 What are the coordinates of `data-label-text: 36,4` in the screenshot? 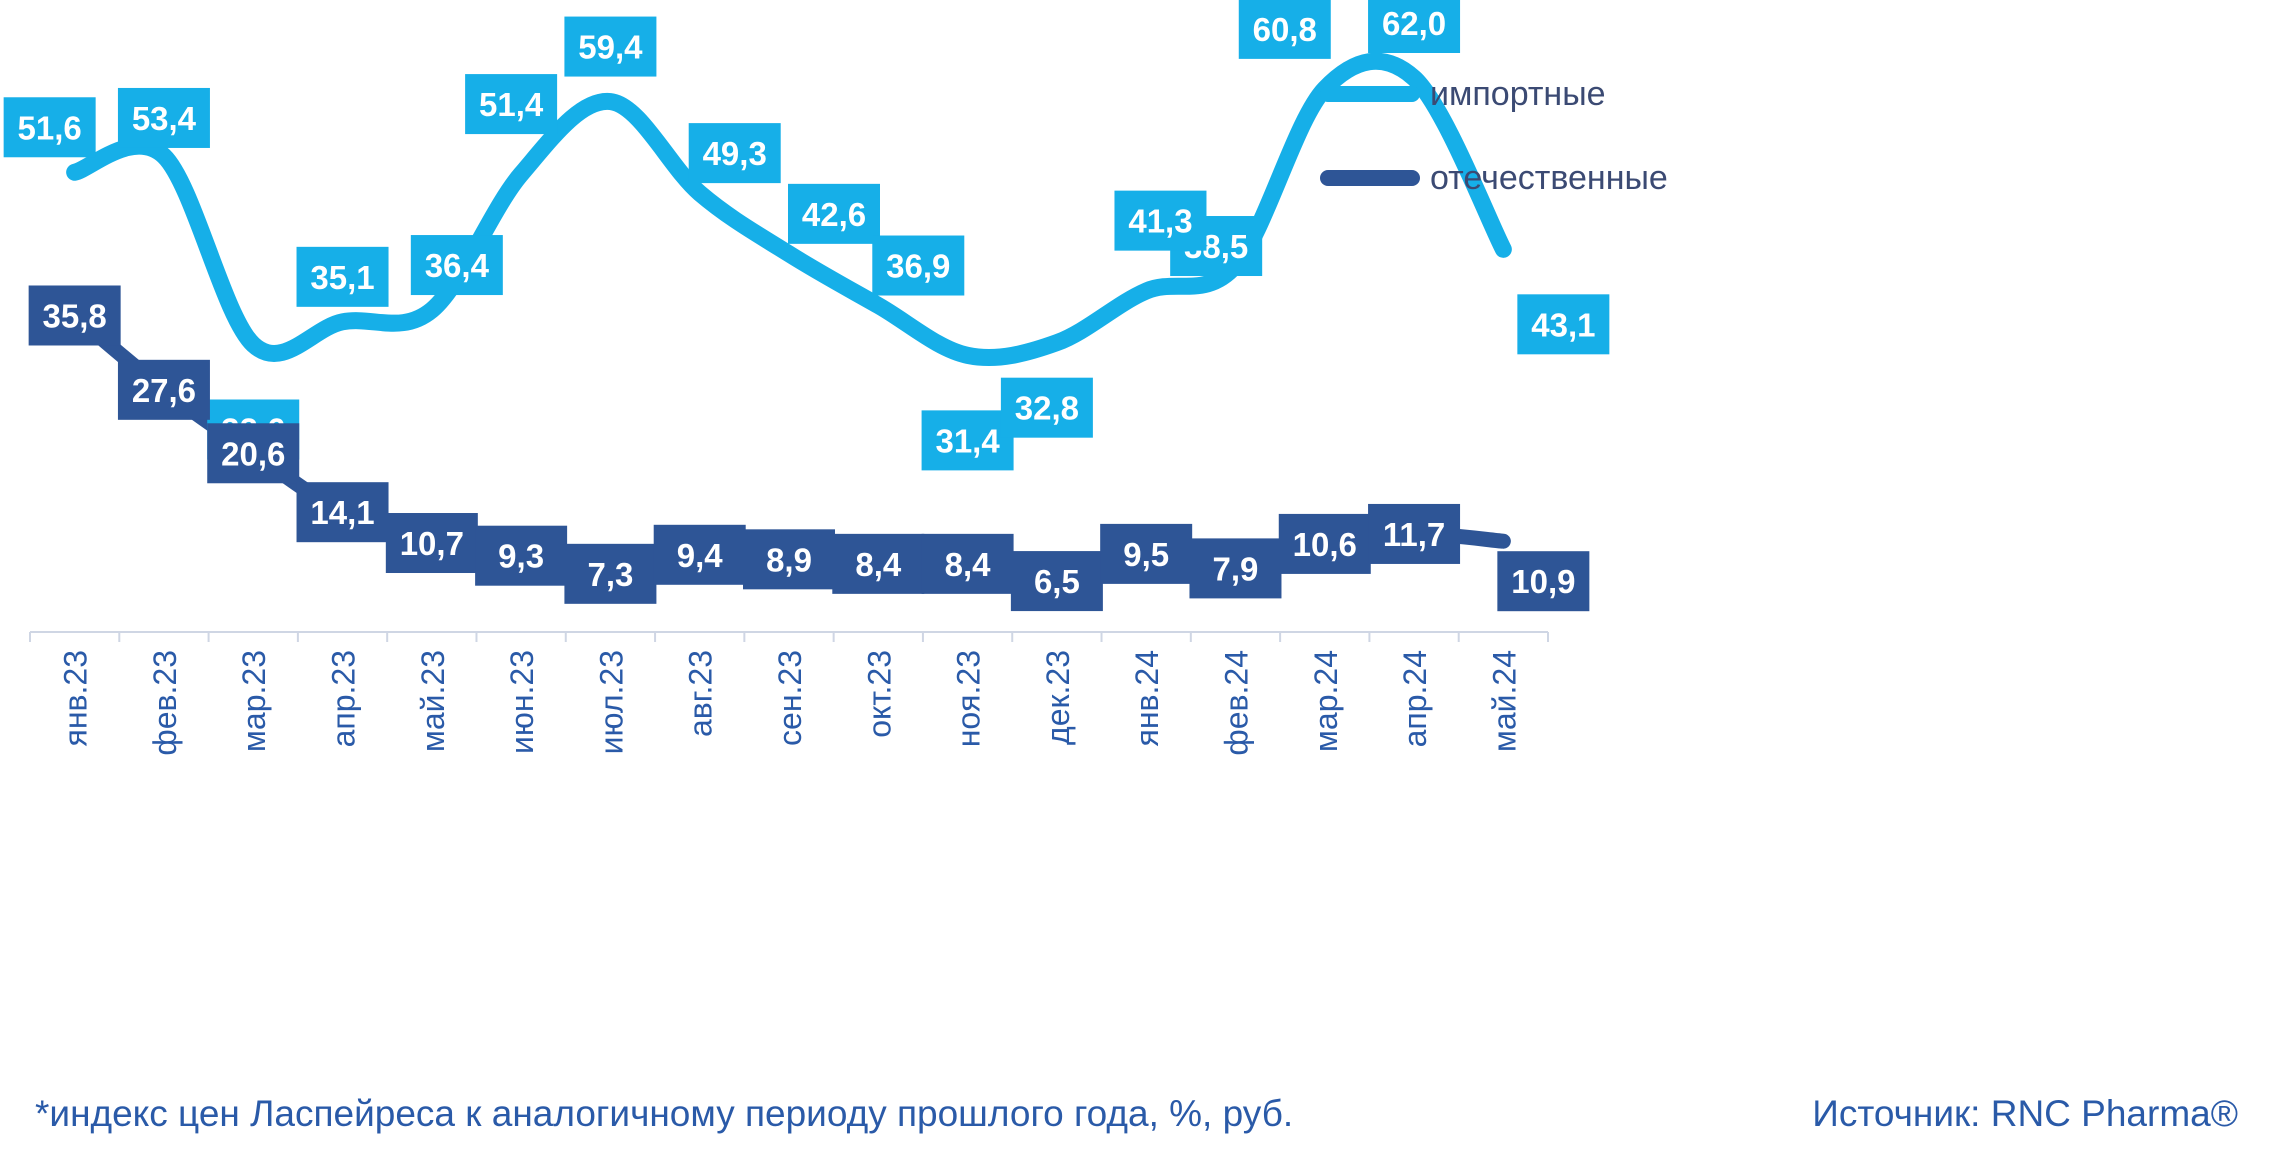 It's located at (457, 265).